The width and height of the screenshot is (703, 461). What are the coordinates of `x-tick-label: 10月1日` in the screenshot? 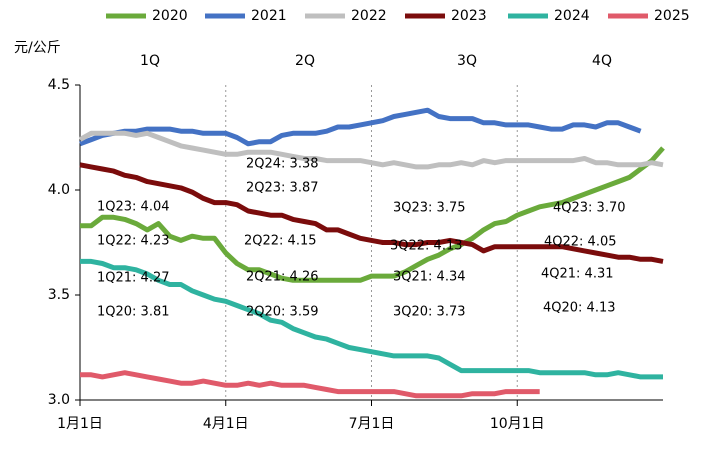 It's located at (517, 424).